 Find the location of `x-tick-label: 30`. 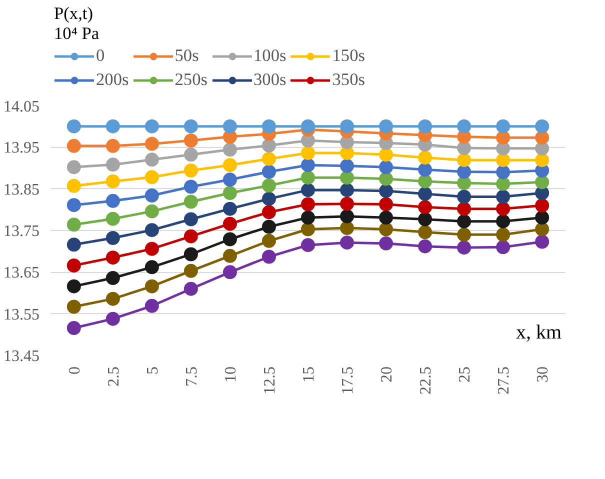

x-tick-label: 30 is located at coordinates (543, 374).